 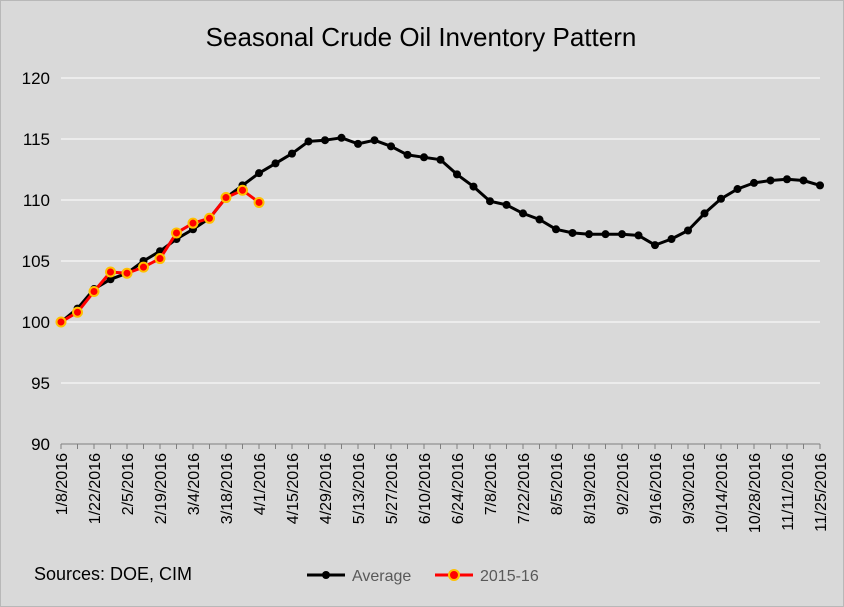 What do you see at coordinates (755, 493) in the screenshot?
I see `x-tick-label: 10/28/2016` at bounding box center [755, 493].